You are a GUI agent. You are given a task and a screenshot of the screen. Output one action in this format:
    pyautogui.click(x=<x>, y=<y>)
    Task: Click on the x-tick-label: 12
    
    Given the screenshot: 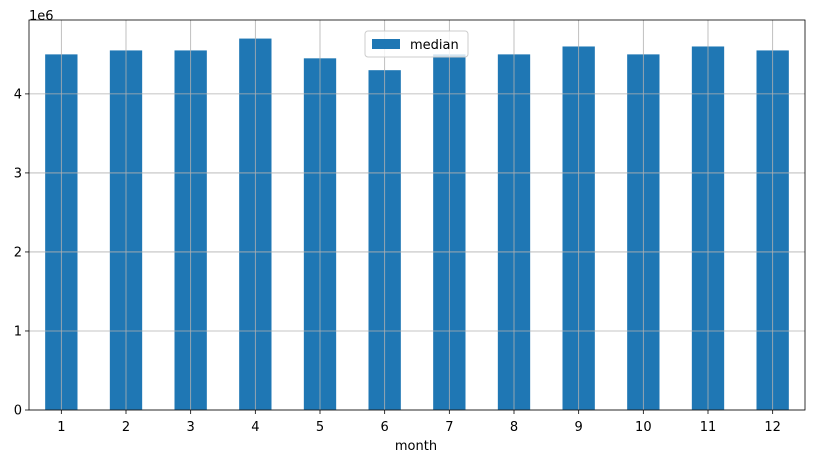 What is the action you would take?
    pyautogui.click(x=772, y=427)
    